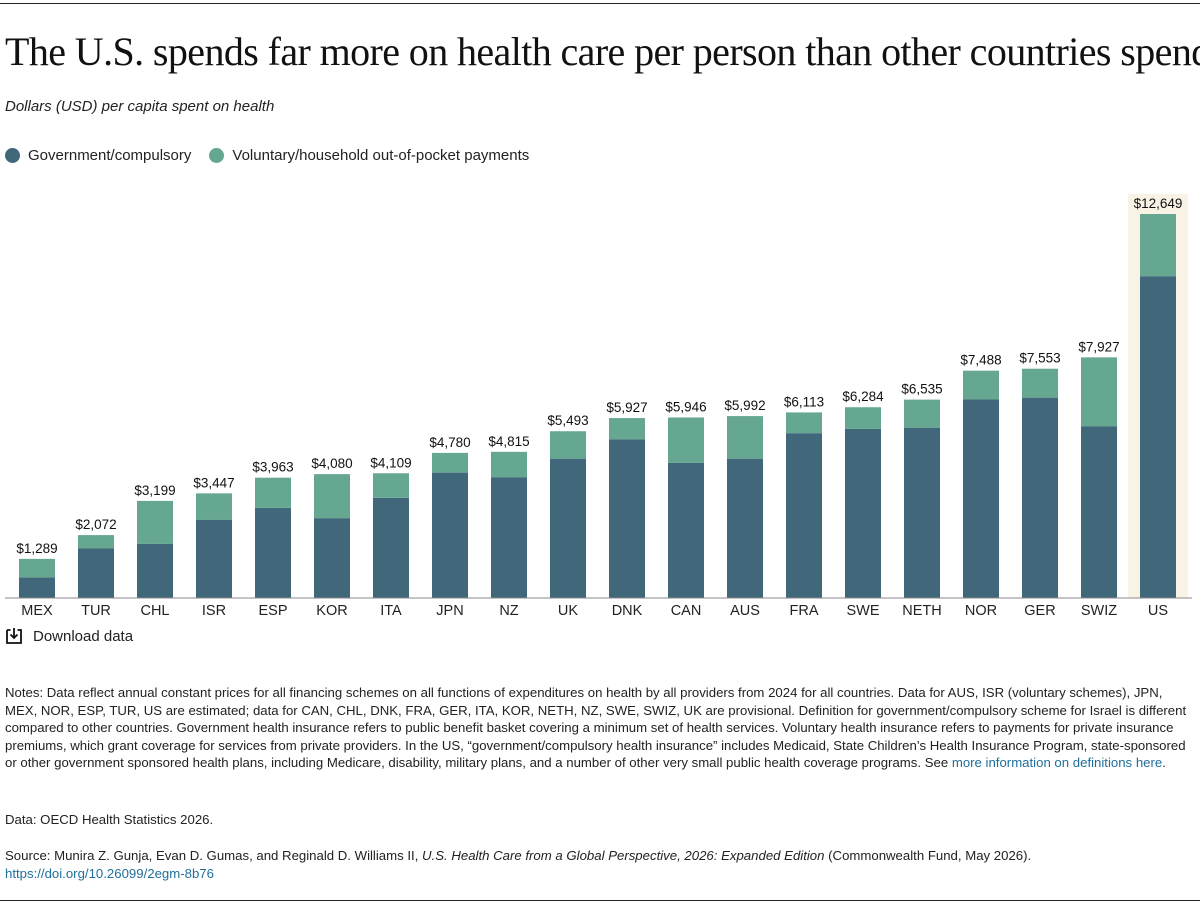 This screenshot has height=905, width=1200. What do you see at coordinates (626, 407) in the screenshot?
I see `data-label-dnk: $5,927` at bounding box center [626, 407].